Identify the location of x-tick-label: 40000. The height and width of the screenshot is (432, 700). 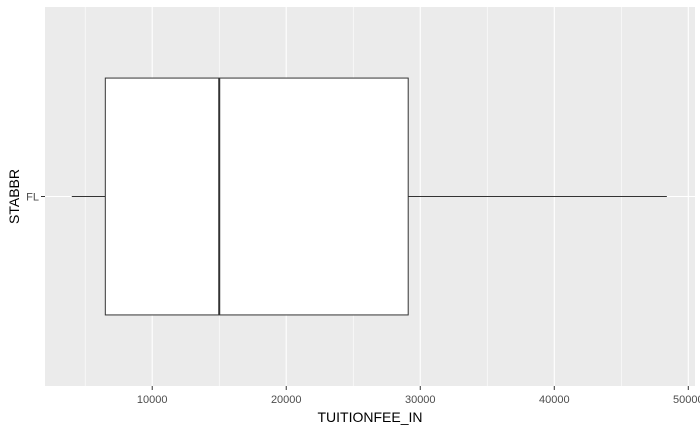
(554, 400).